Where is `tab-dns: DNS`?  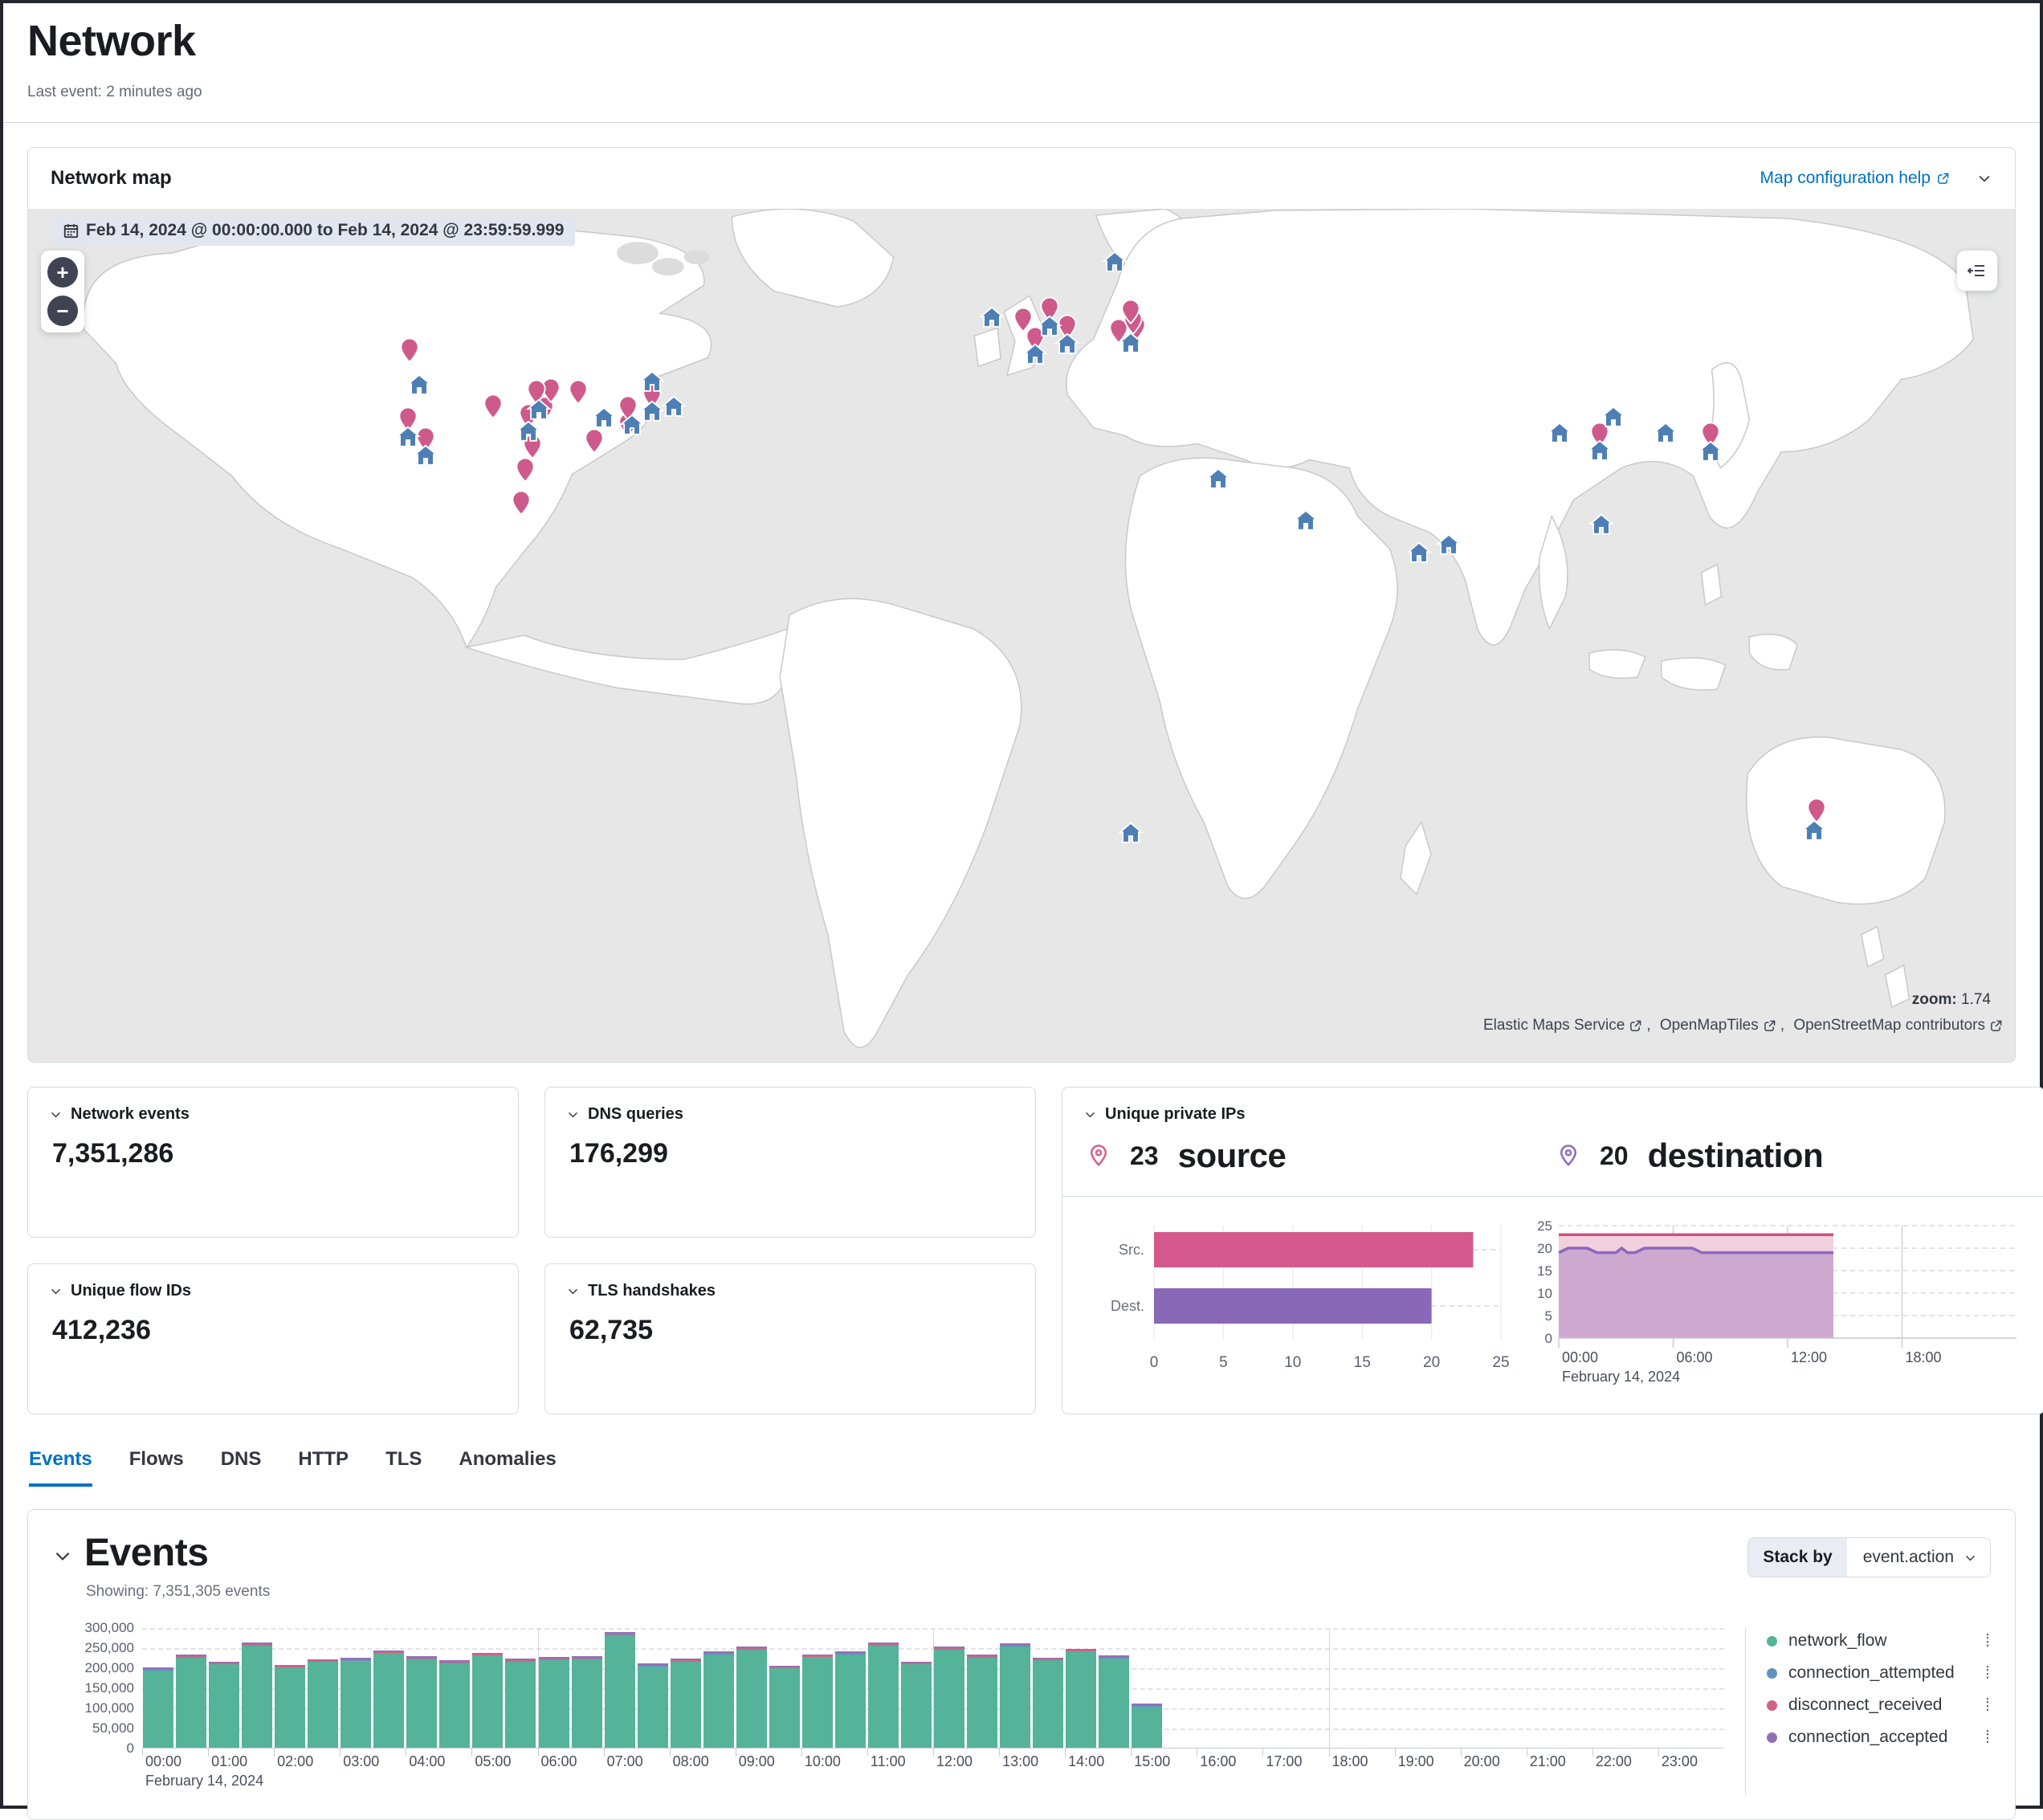 tab-dns: DNS is located at coordinates (241, 1459).